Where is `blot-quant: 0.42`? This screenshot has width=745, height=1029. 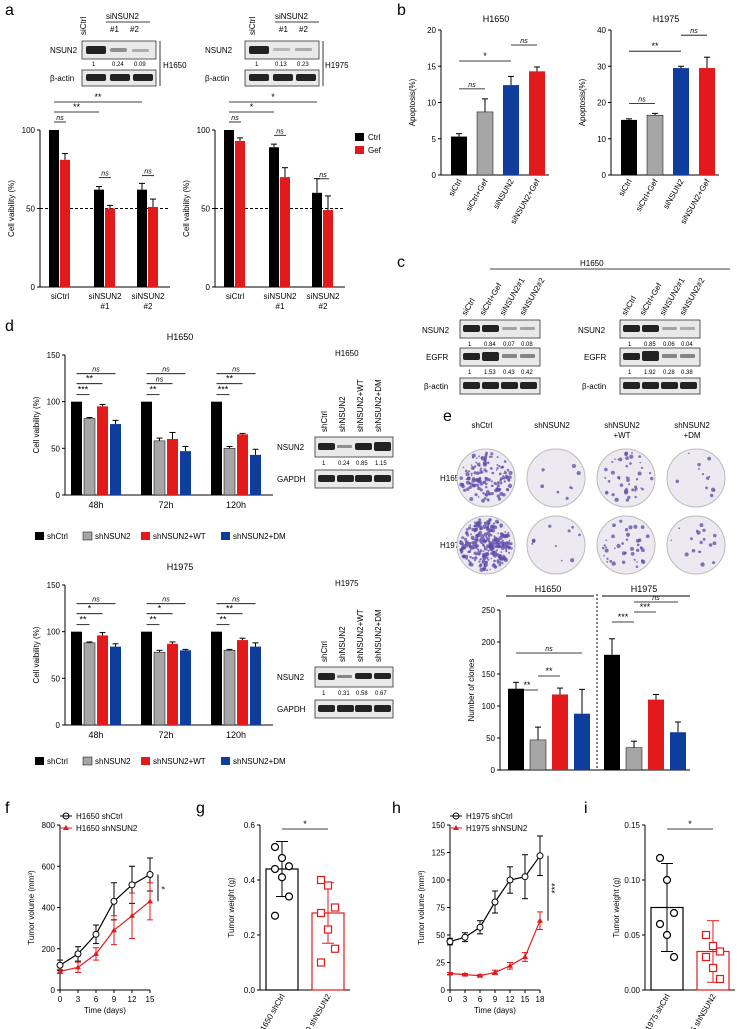
blot-quant: 0.42 is located at coordinates (527, 373).